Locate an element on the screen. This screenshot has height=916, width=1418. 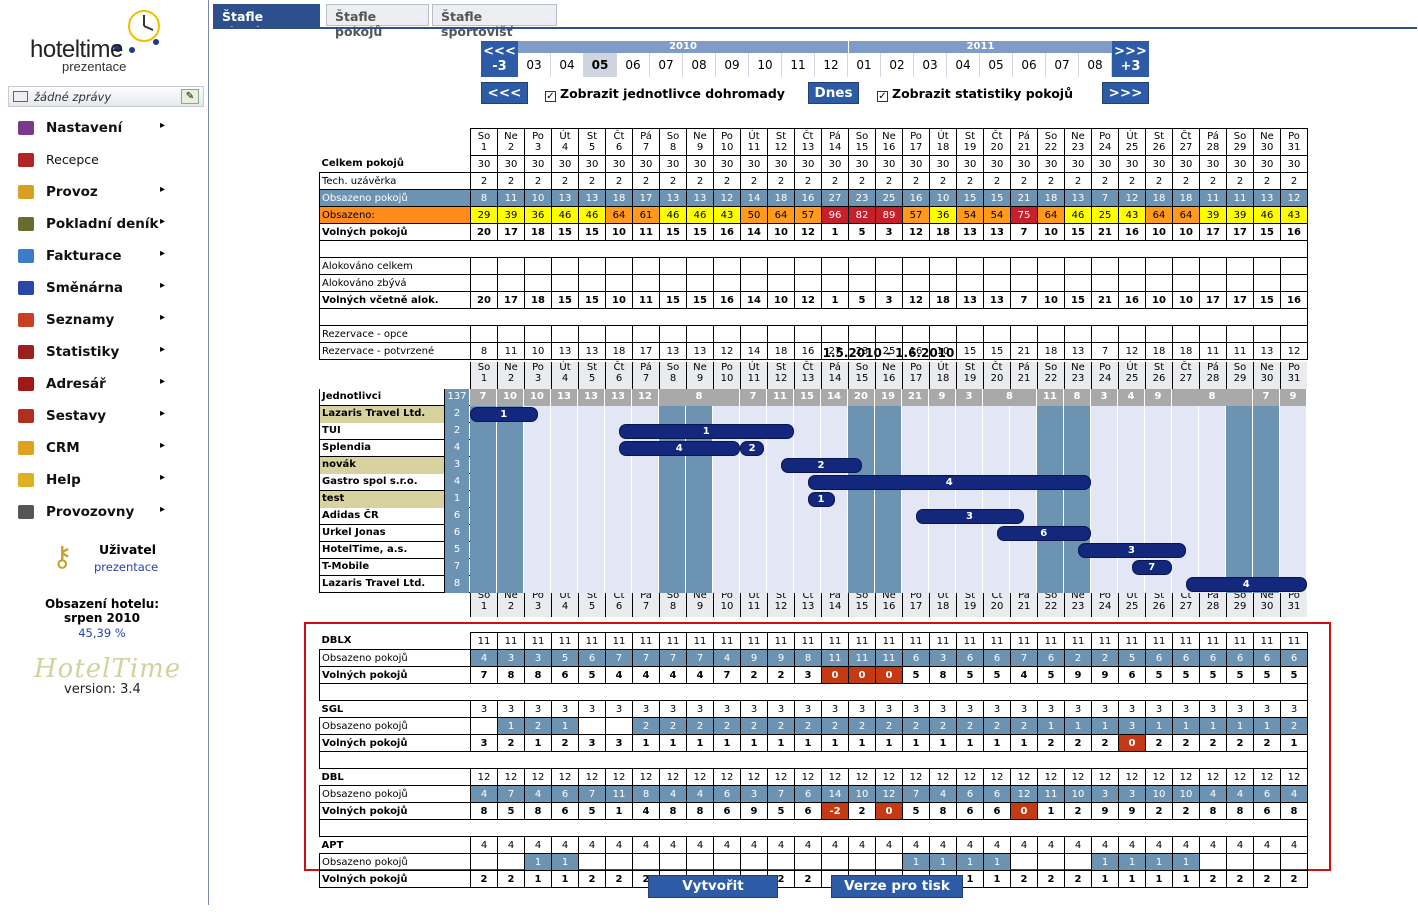
month-item: 06 is located at coordinates (633, 65).